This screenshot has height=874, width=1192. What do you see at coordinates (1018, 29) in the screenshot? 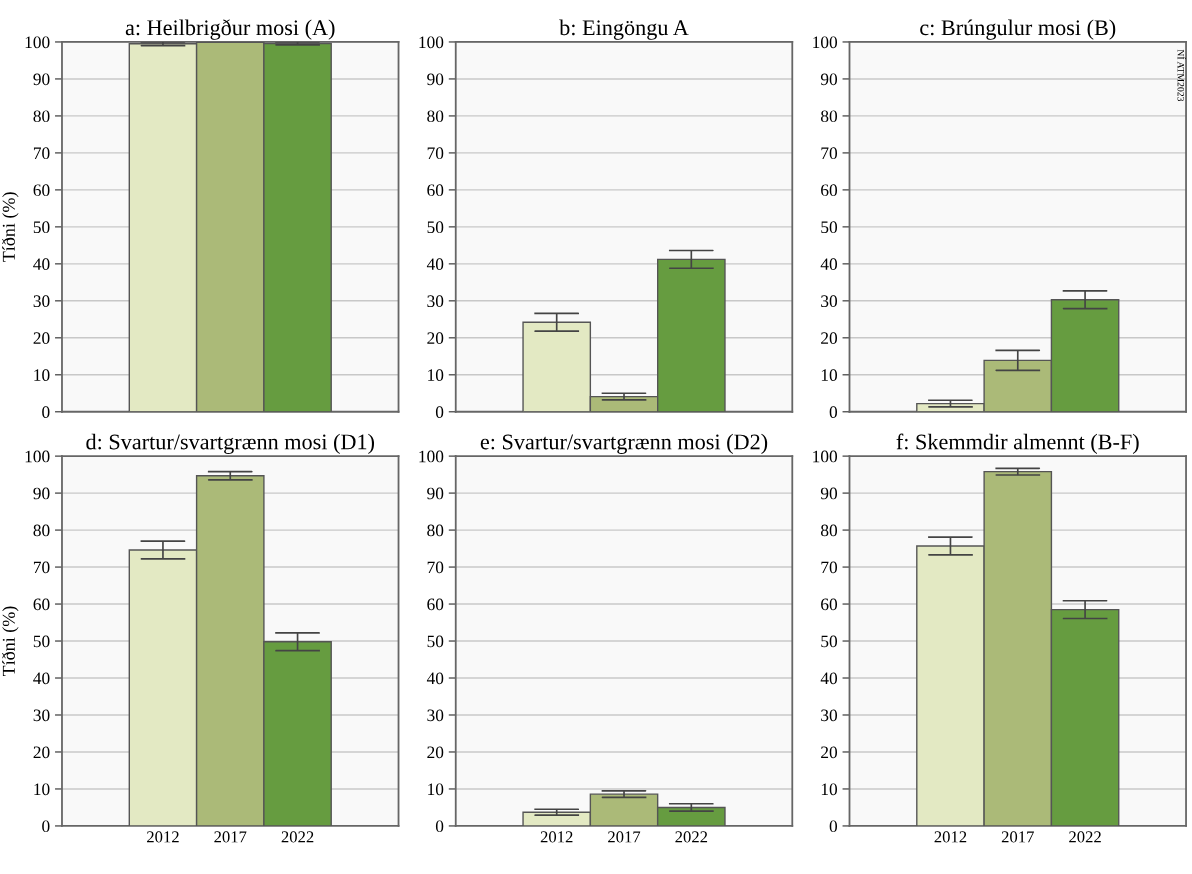
I see `chart-title: c: Brúngulur mosi (B)` at bounding box center [1018, 29].